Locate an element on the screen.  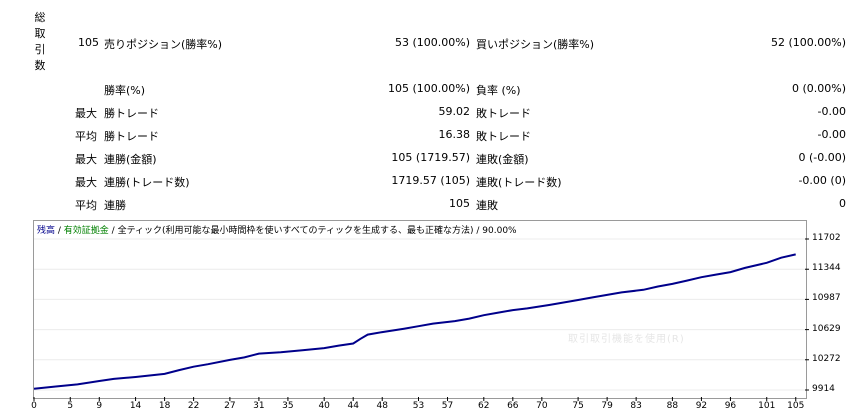
long-positions-value: 52 (100.00%) is located at coordinates (808, 42).